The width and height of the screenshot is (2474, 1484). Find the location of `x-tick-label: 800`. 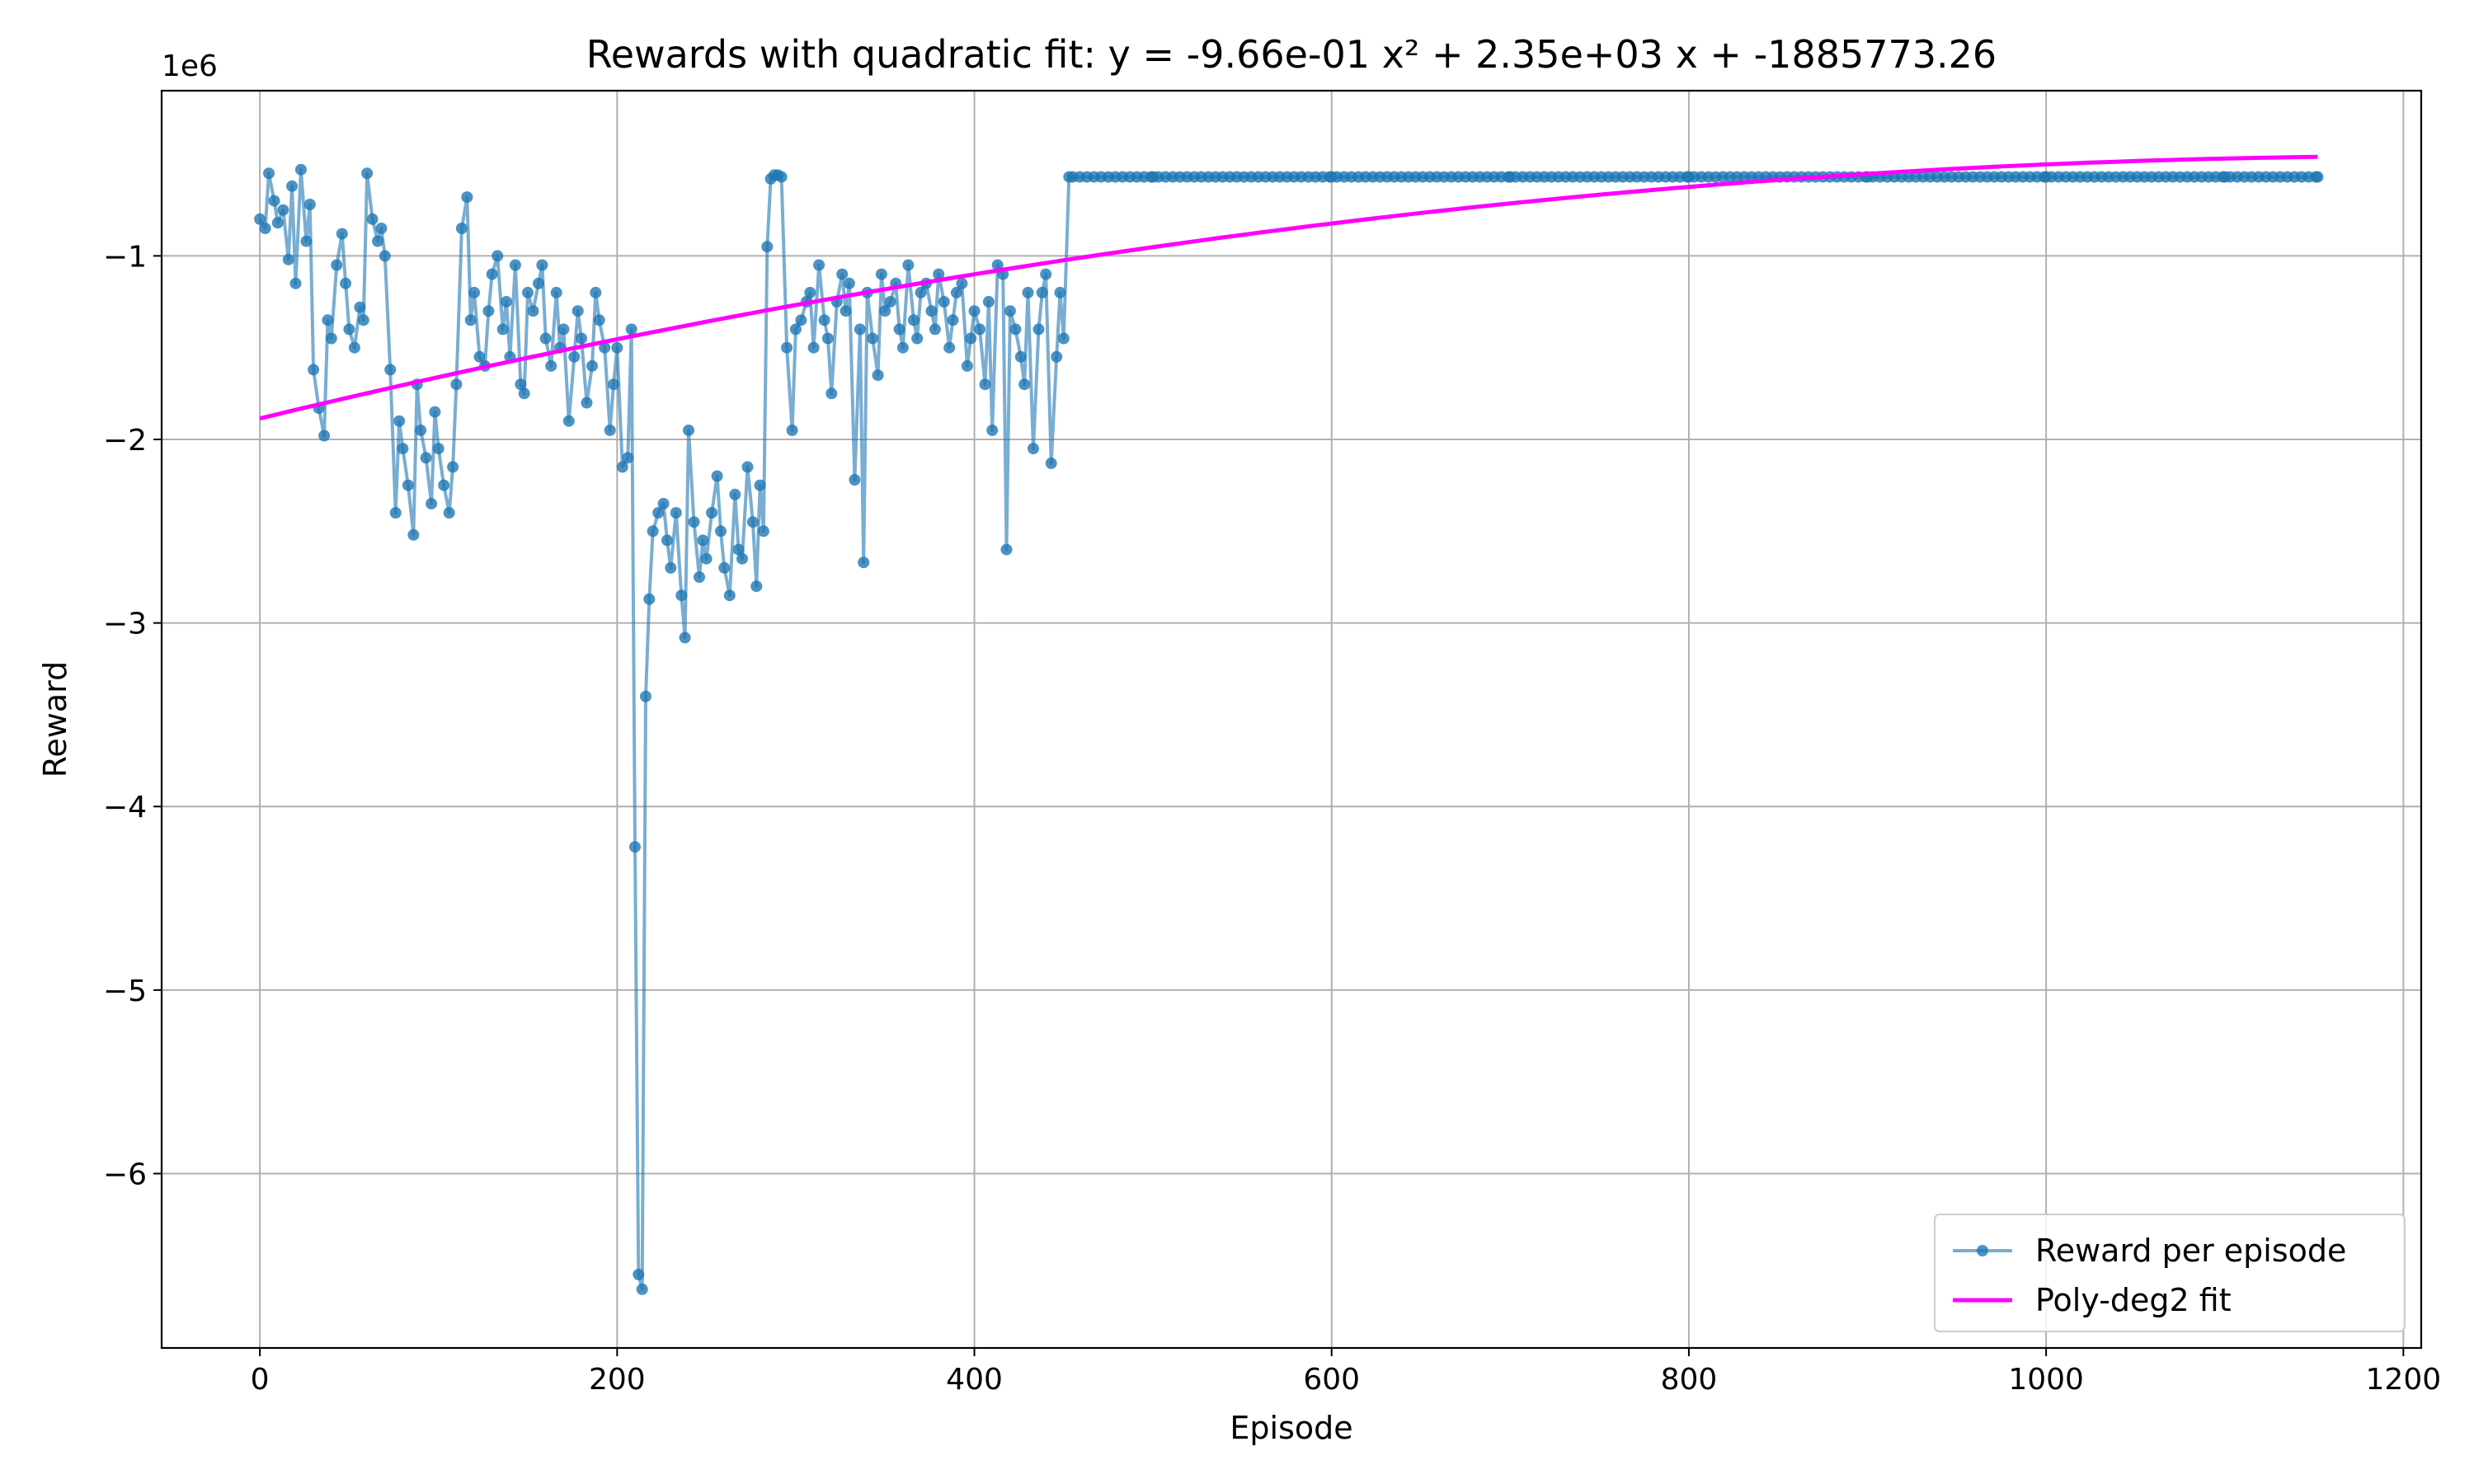

x-tick-label: 800 is located at coordinates (1689, 1380).